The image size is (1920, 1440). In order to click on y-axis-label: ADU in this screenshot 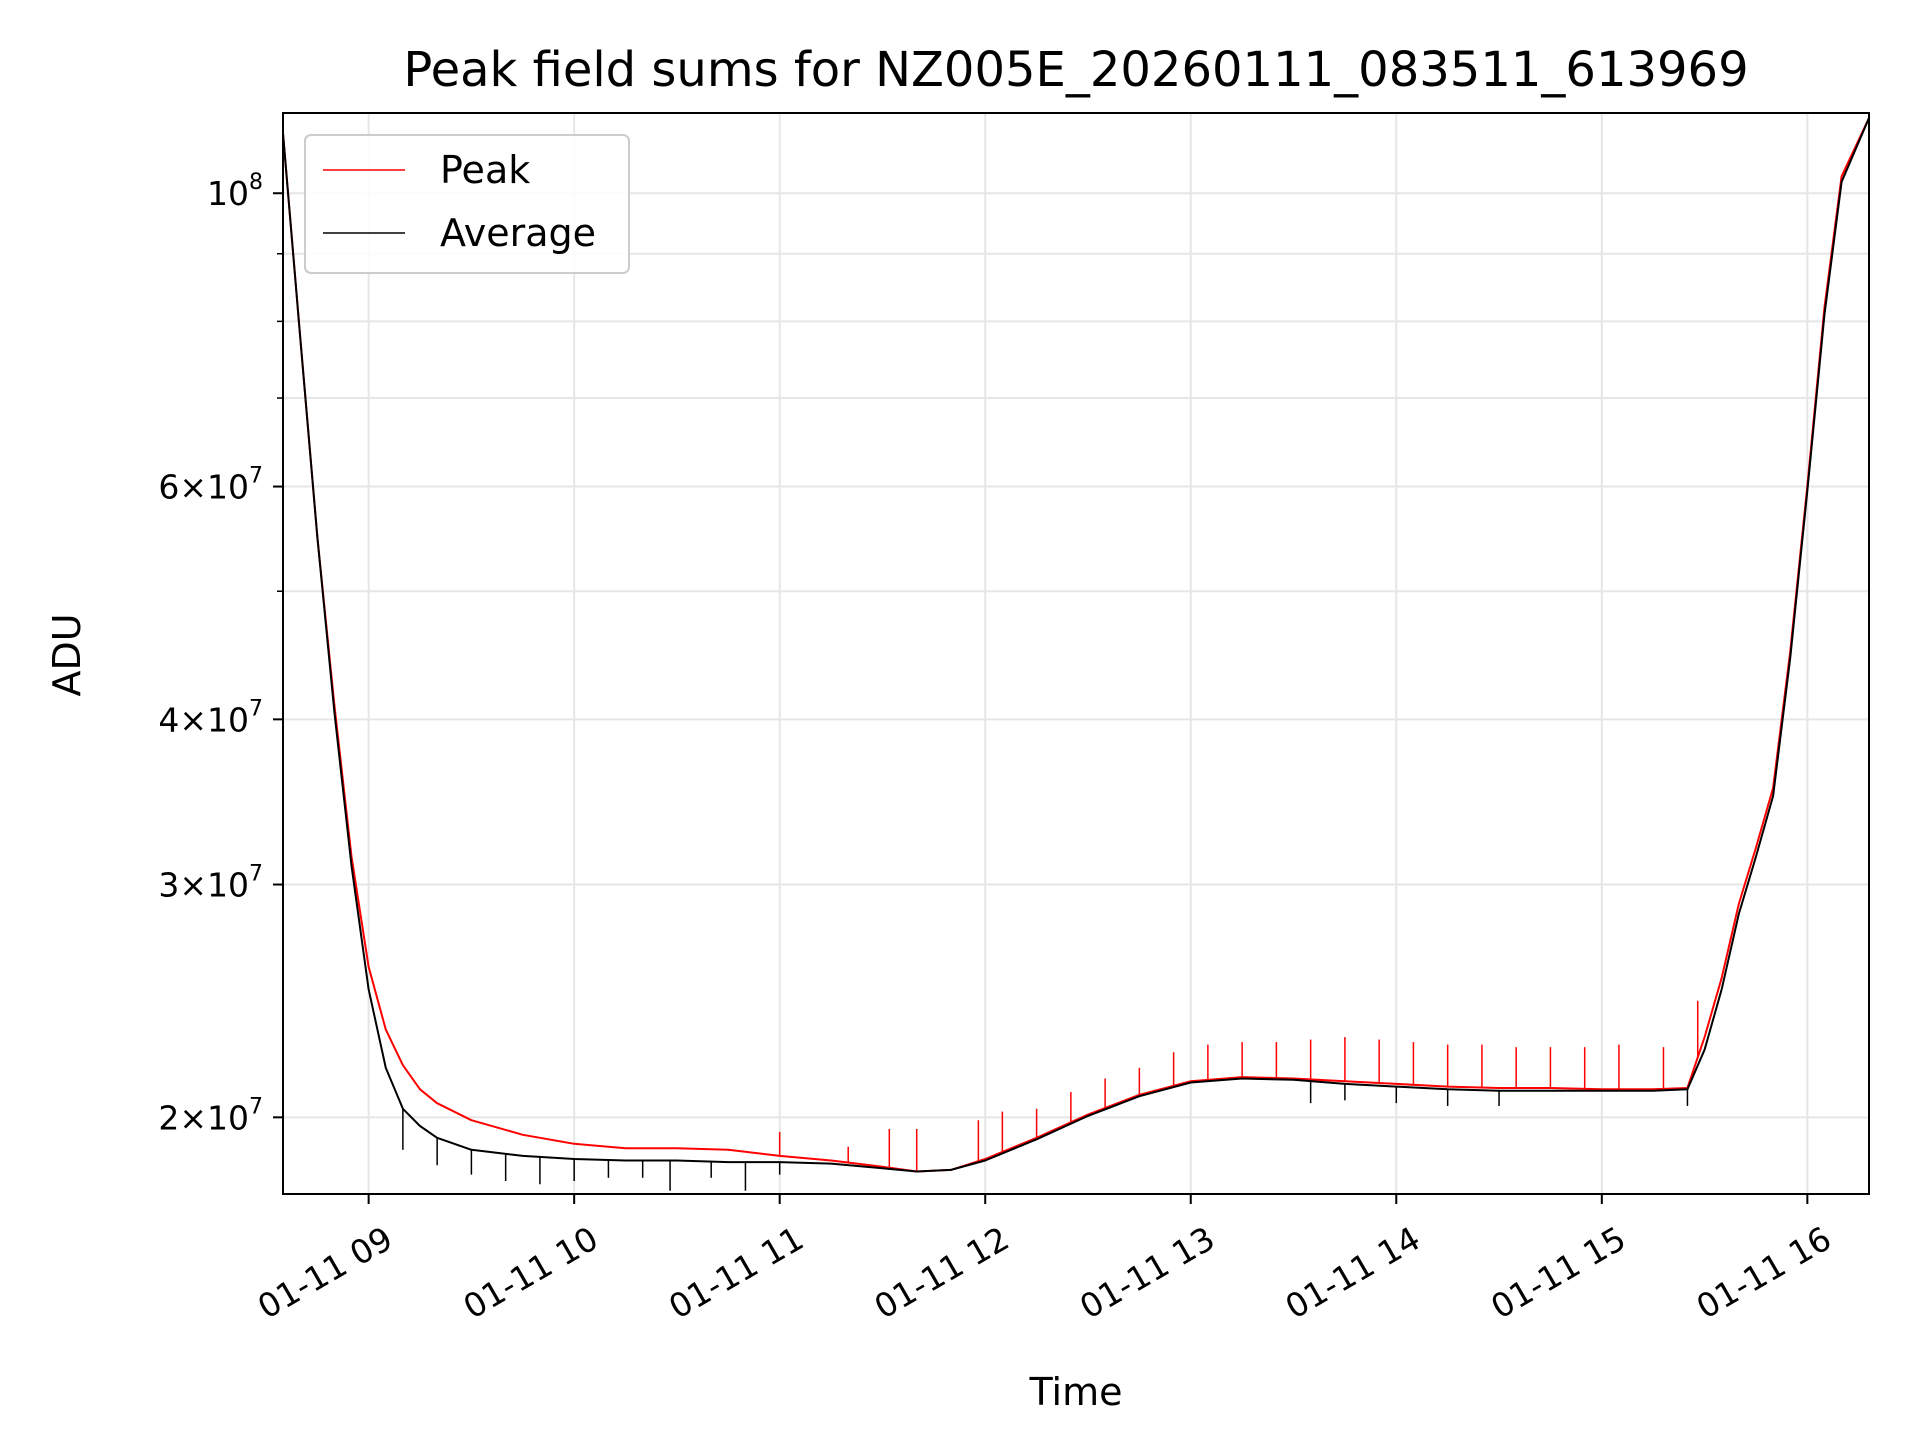, I will do `click(67, 654)`.